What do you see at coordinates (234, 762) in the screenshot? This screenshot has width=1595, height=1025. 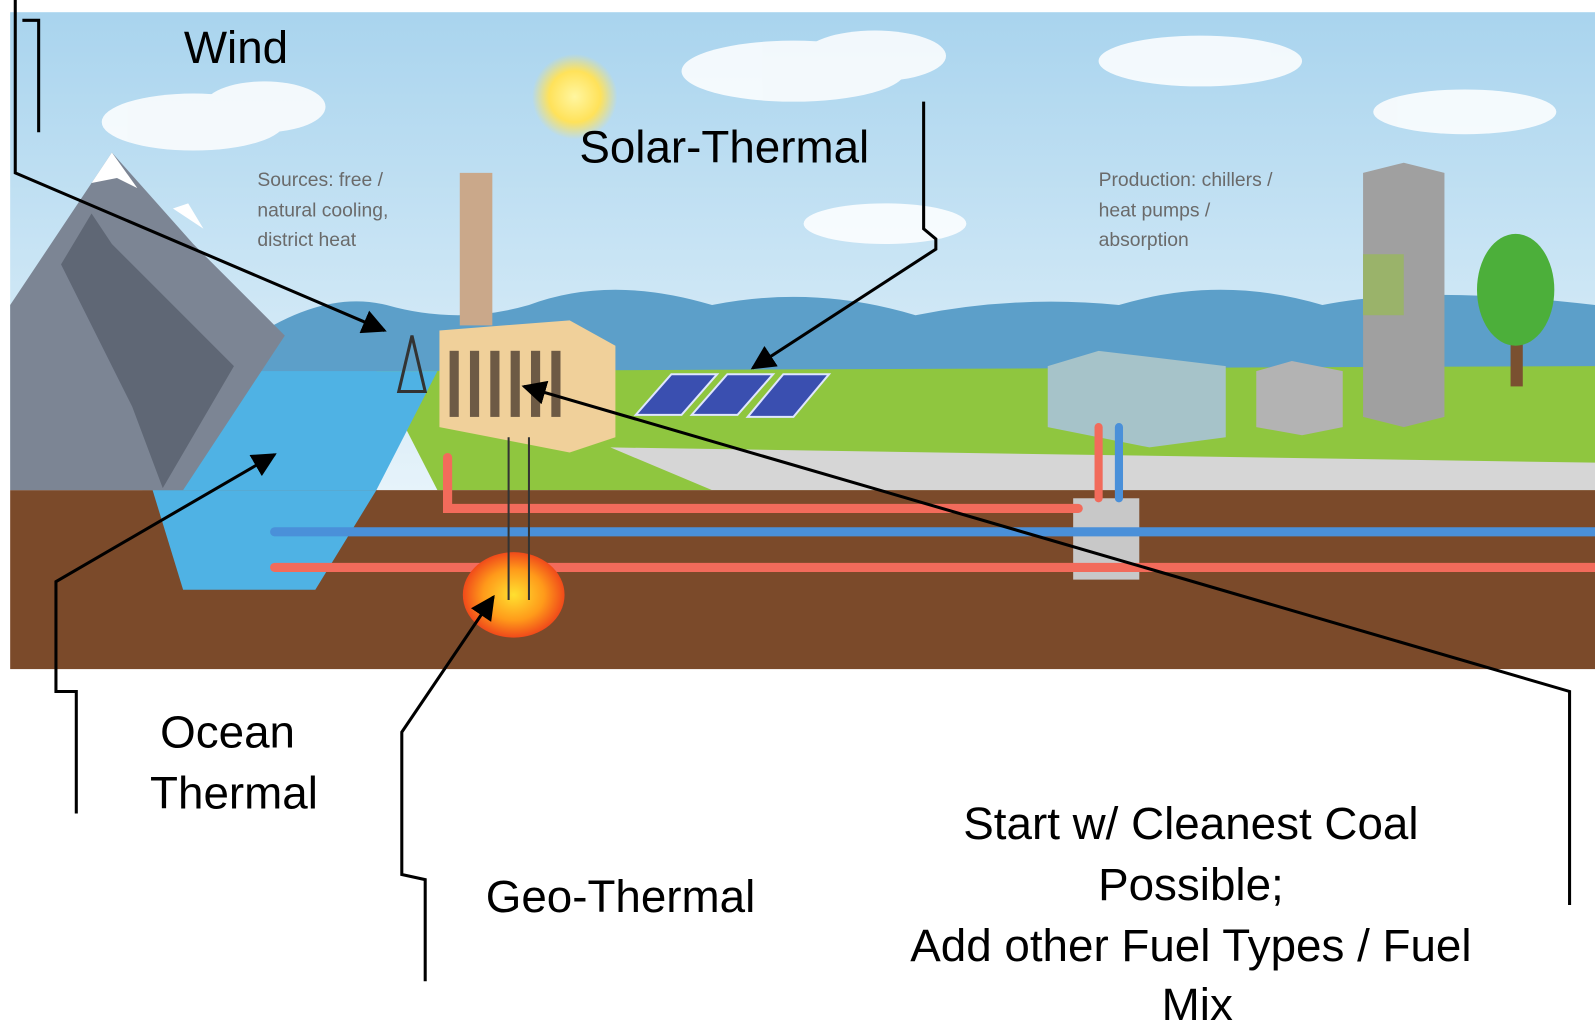 I see `ocean-label: Ocean Thermal` at bounding box center [234, 762].